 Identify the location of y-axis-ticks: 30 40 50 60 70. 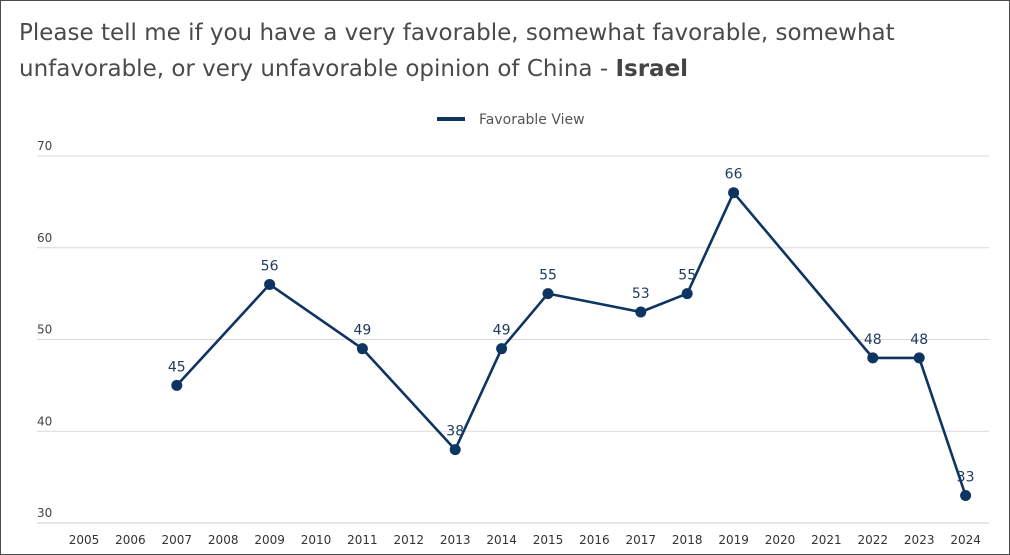
(44, 329).